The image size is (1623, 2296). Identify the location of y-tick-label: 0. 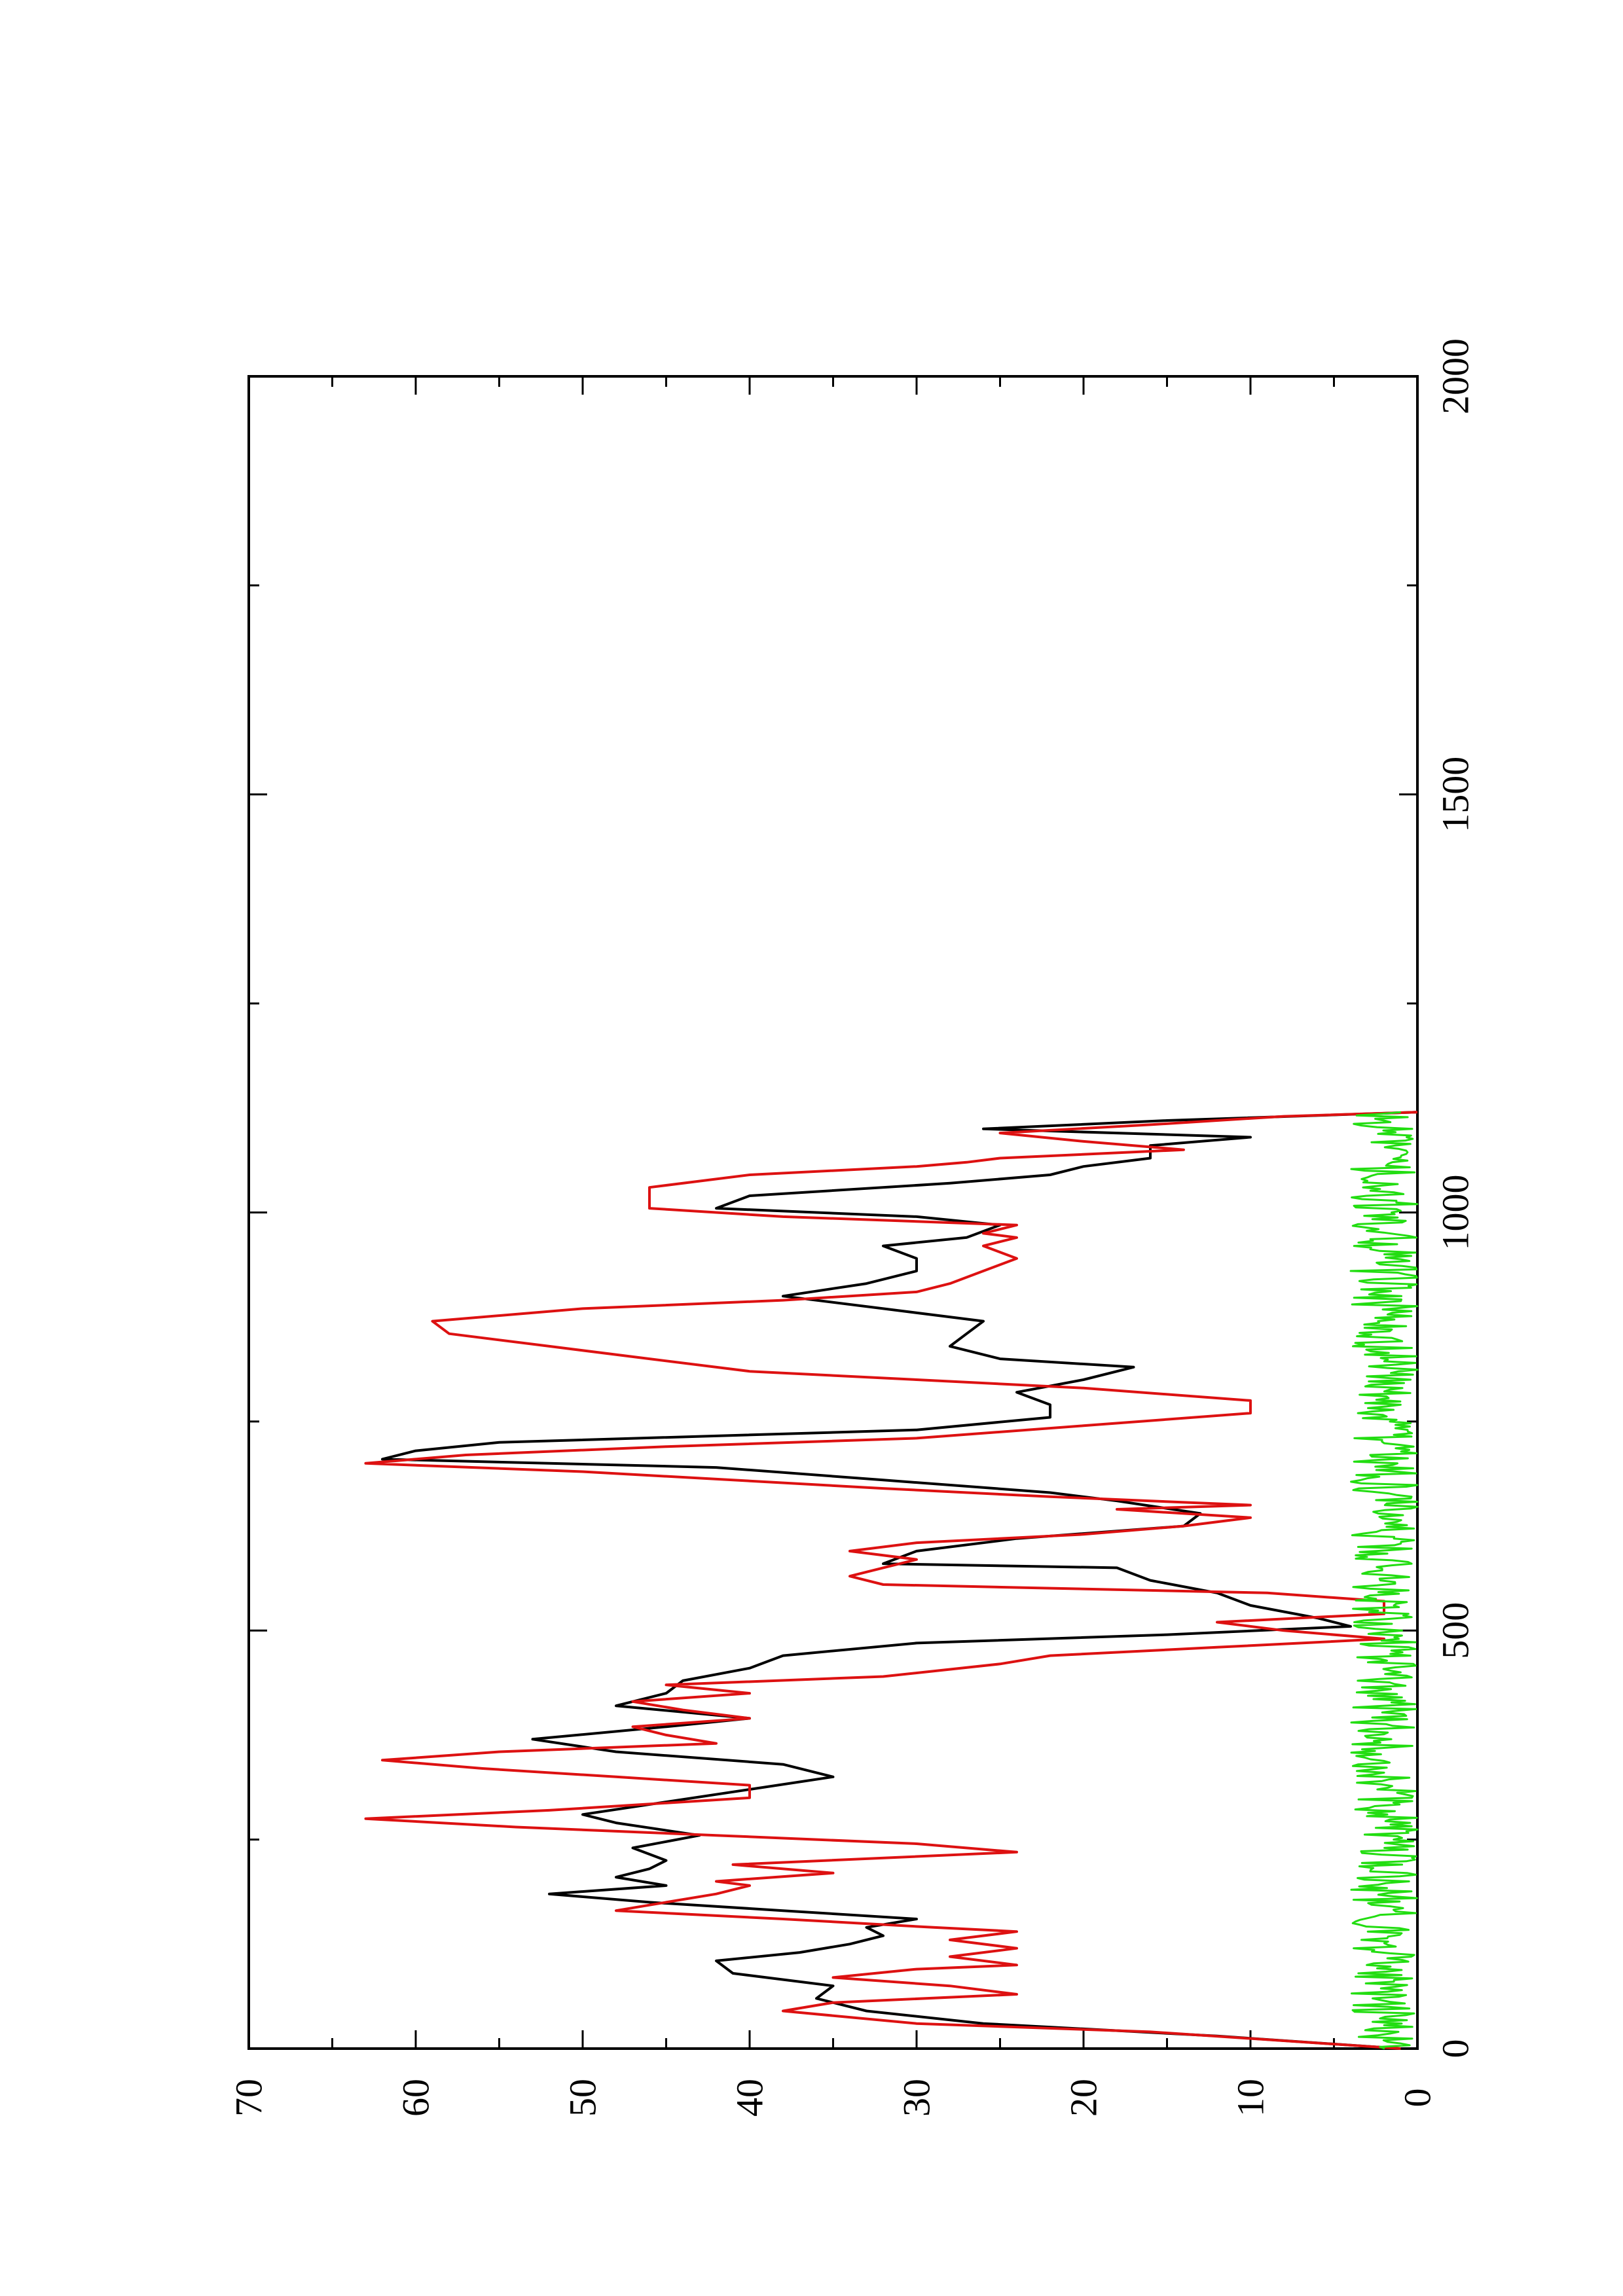
(1417, 2098).